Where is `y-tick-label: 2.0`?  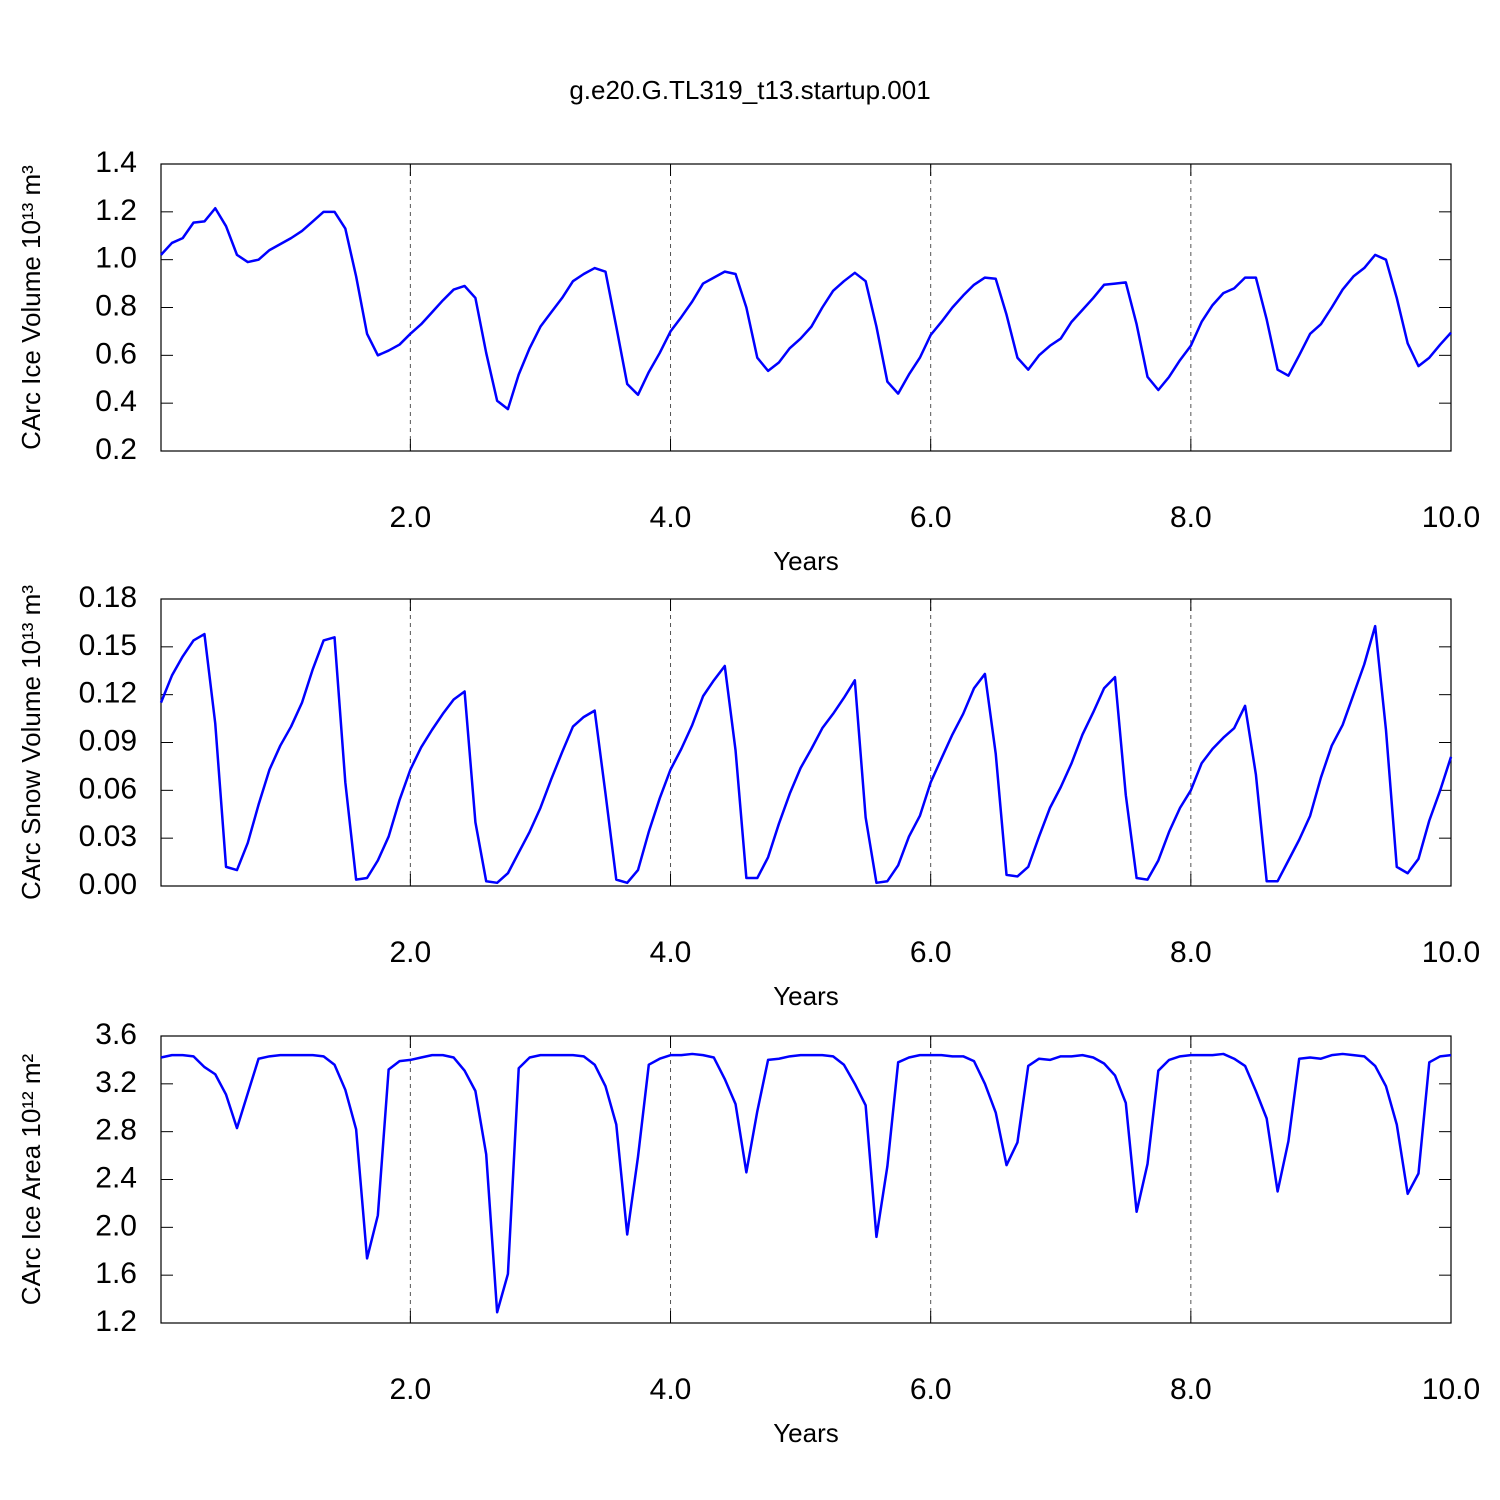 y-tick-label: 2.0 is located at coordinates (116, 1225).